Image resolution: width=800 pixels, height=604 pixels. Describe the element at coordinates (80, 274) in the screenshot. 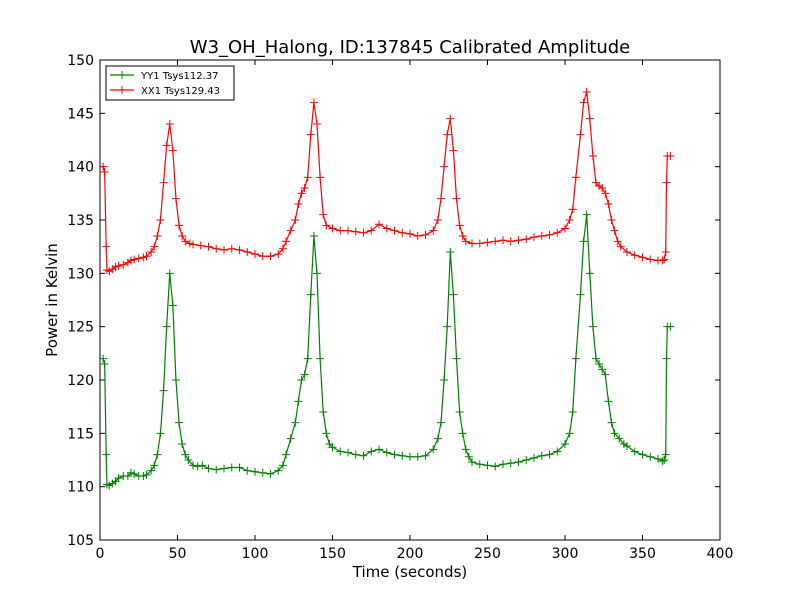

I see `y-tick-label: 130` at that location.